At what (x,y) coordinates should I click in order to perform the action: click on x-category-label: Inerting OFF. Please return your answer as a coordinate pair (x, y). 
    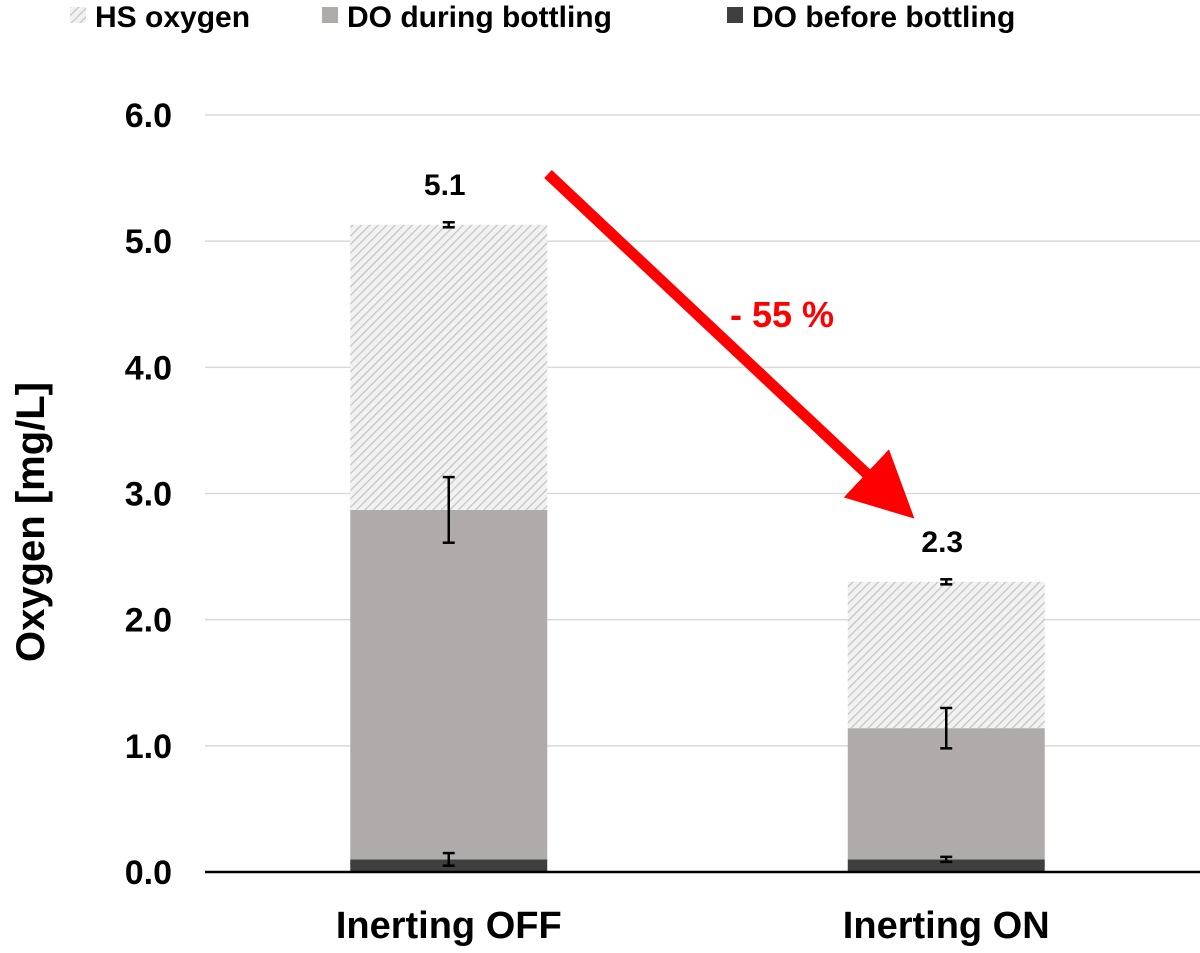
    Looking at the image, I should click on (449, 926).